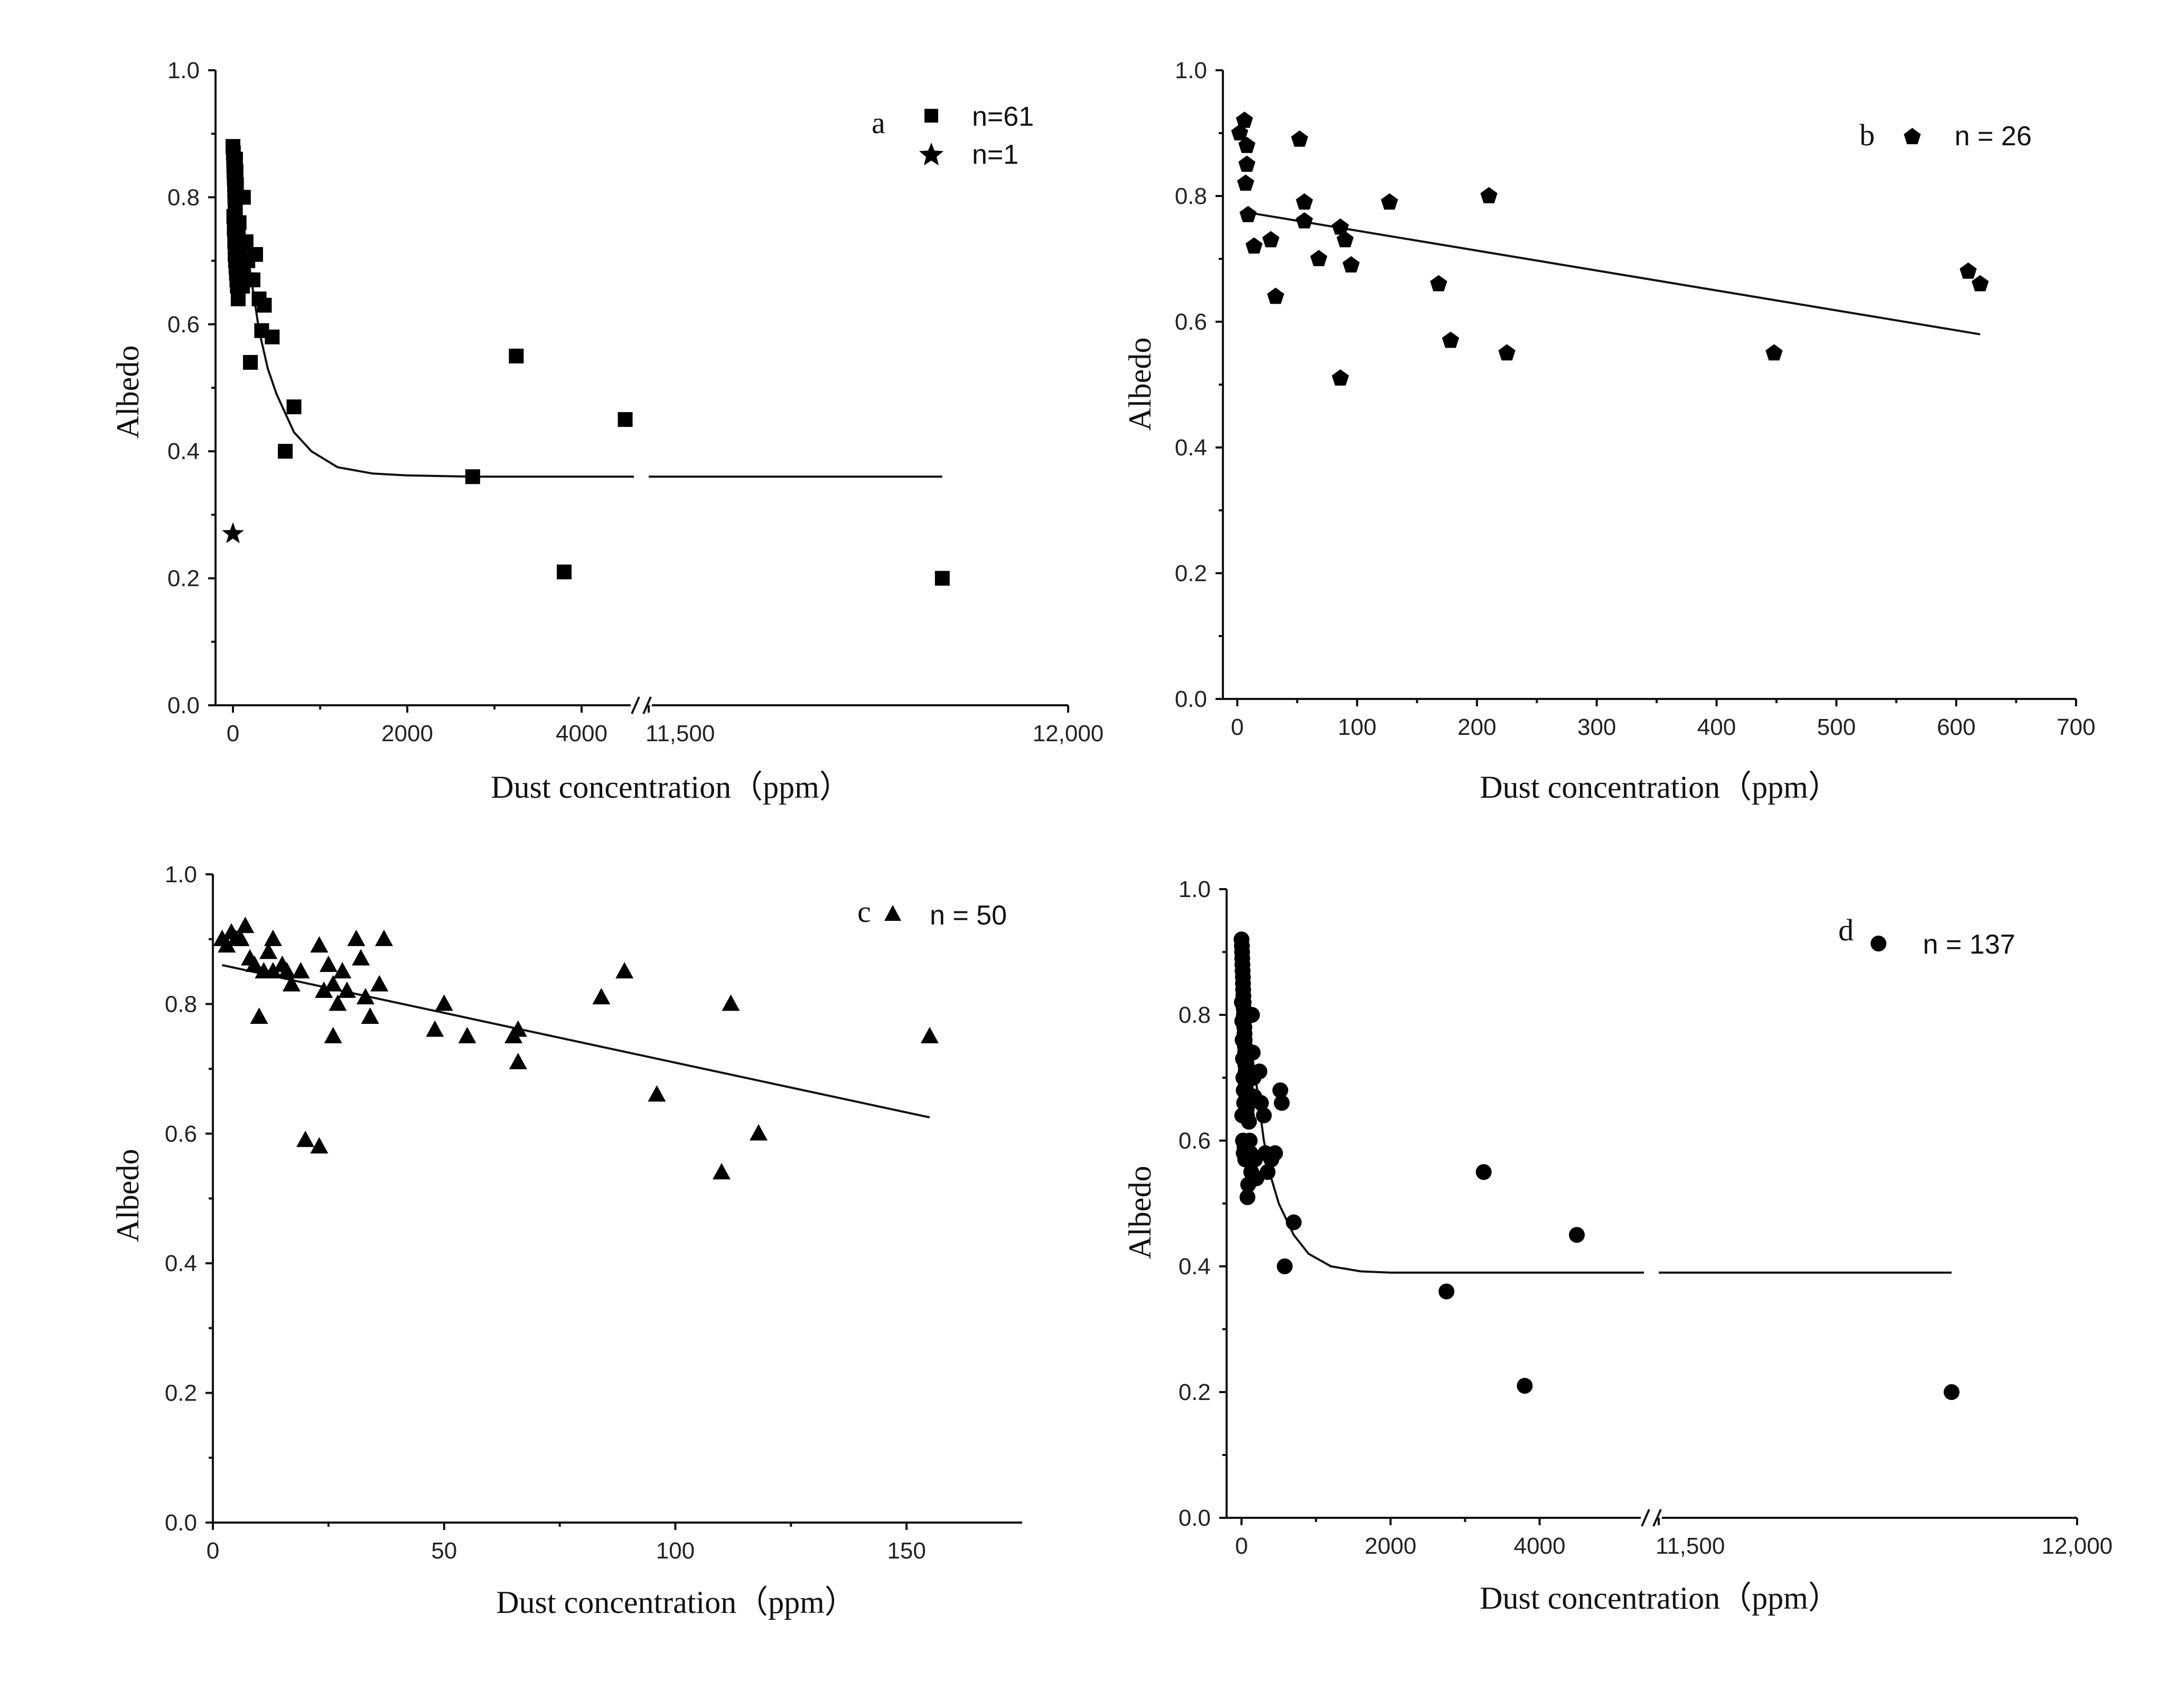  Describe the element at coordinates (1195, 1267) in the screenshot. I see `panel-d-y-tick-label: 0.4` at that location.